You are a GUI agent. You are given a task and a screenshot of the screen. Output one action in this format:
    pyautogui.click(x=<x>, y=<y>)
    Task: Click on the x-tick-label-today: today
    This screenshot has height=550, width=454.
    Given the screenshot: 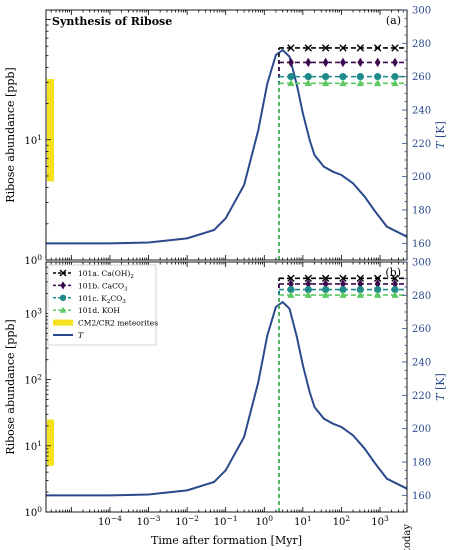 What is the action you would take?
    pyautogui.click(x=407, y=537)
    